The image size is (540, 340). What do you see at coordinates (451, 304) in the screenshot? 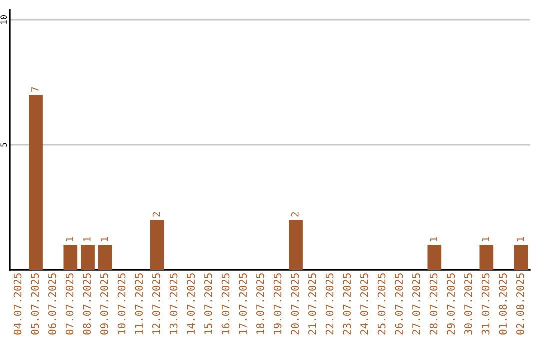
I see `x-tick-label: 29.07.2025` at bounding box center [451, 304].